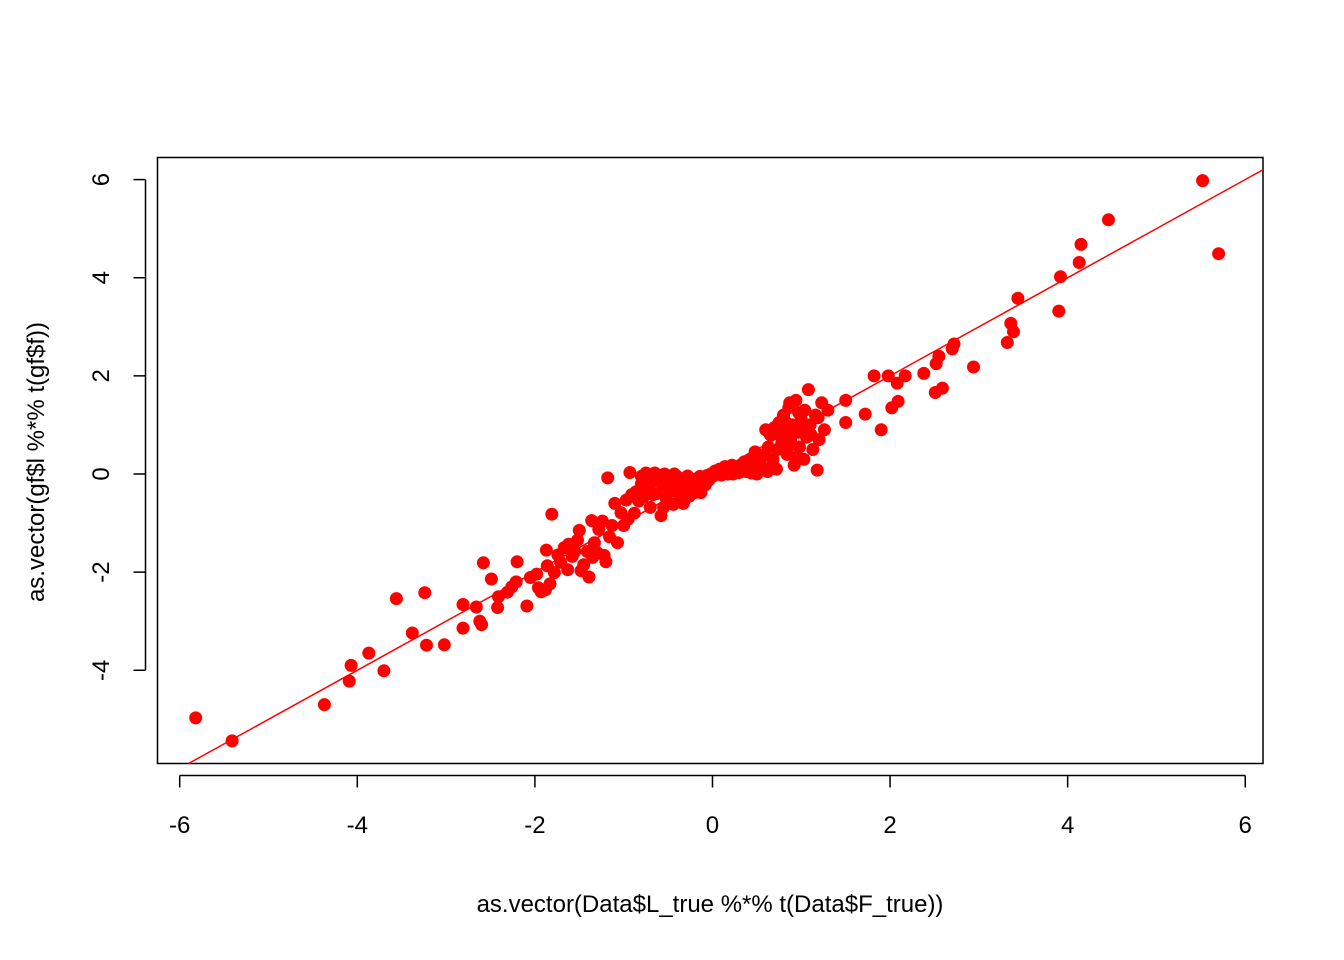 The image size is (1344, 960). What do you see at coordinates (101, 277) in the screenshot?
I see `y-tick-label: 4` at bounding box center [101, 277].